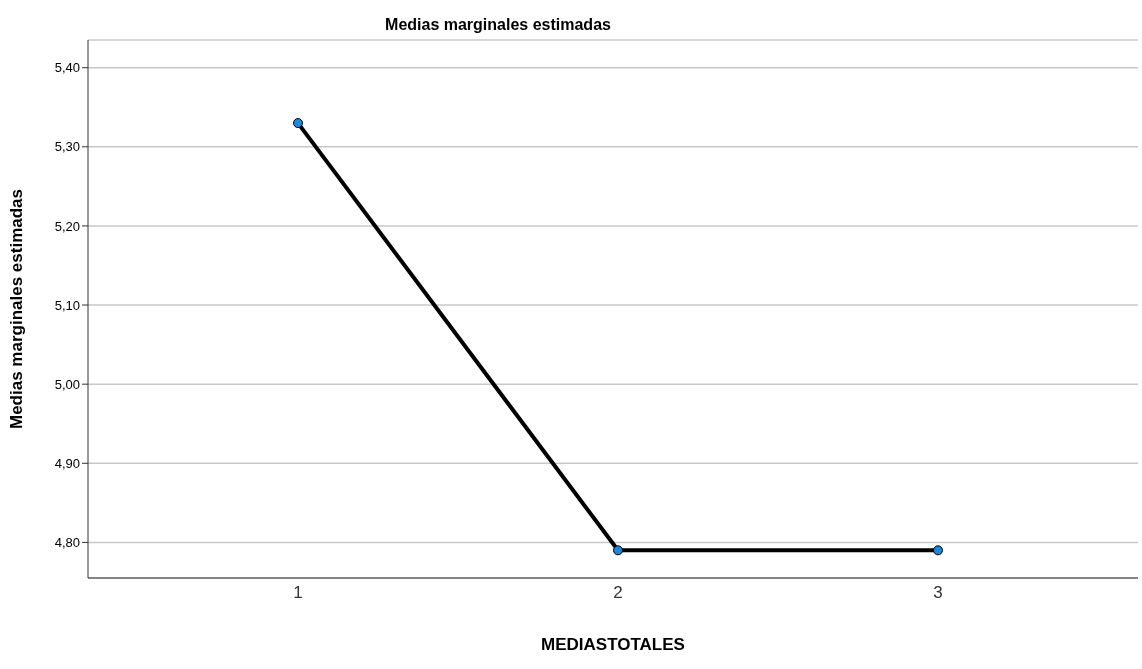 The width and height of the screenshot is (1142, 669). What do you see at coordinates (498, 25) in the screenshot?
I see `chart-title: Medias marginales estimadas` at bounding box center [498, 25].